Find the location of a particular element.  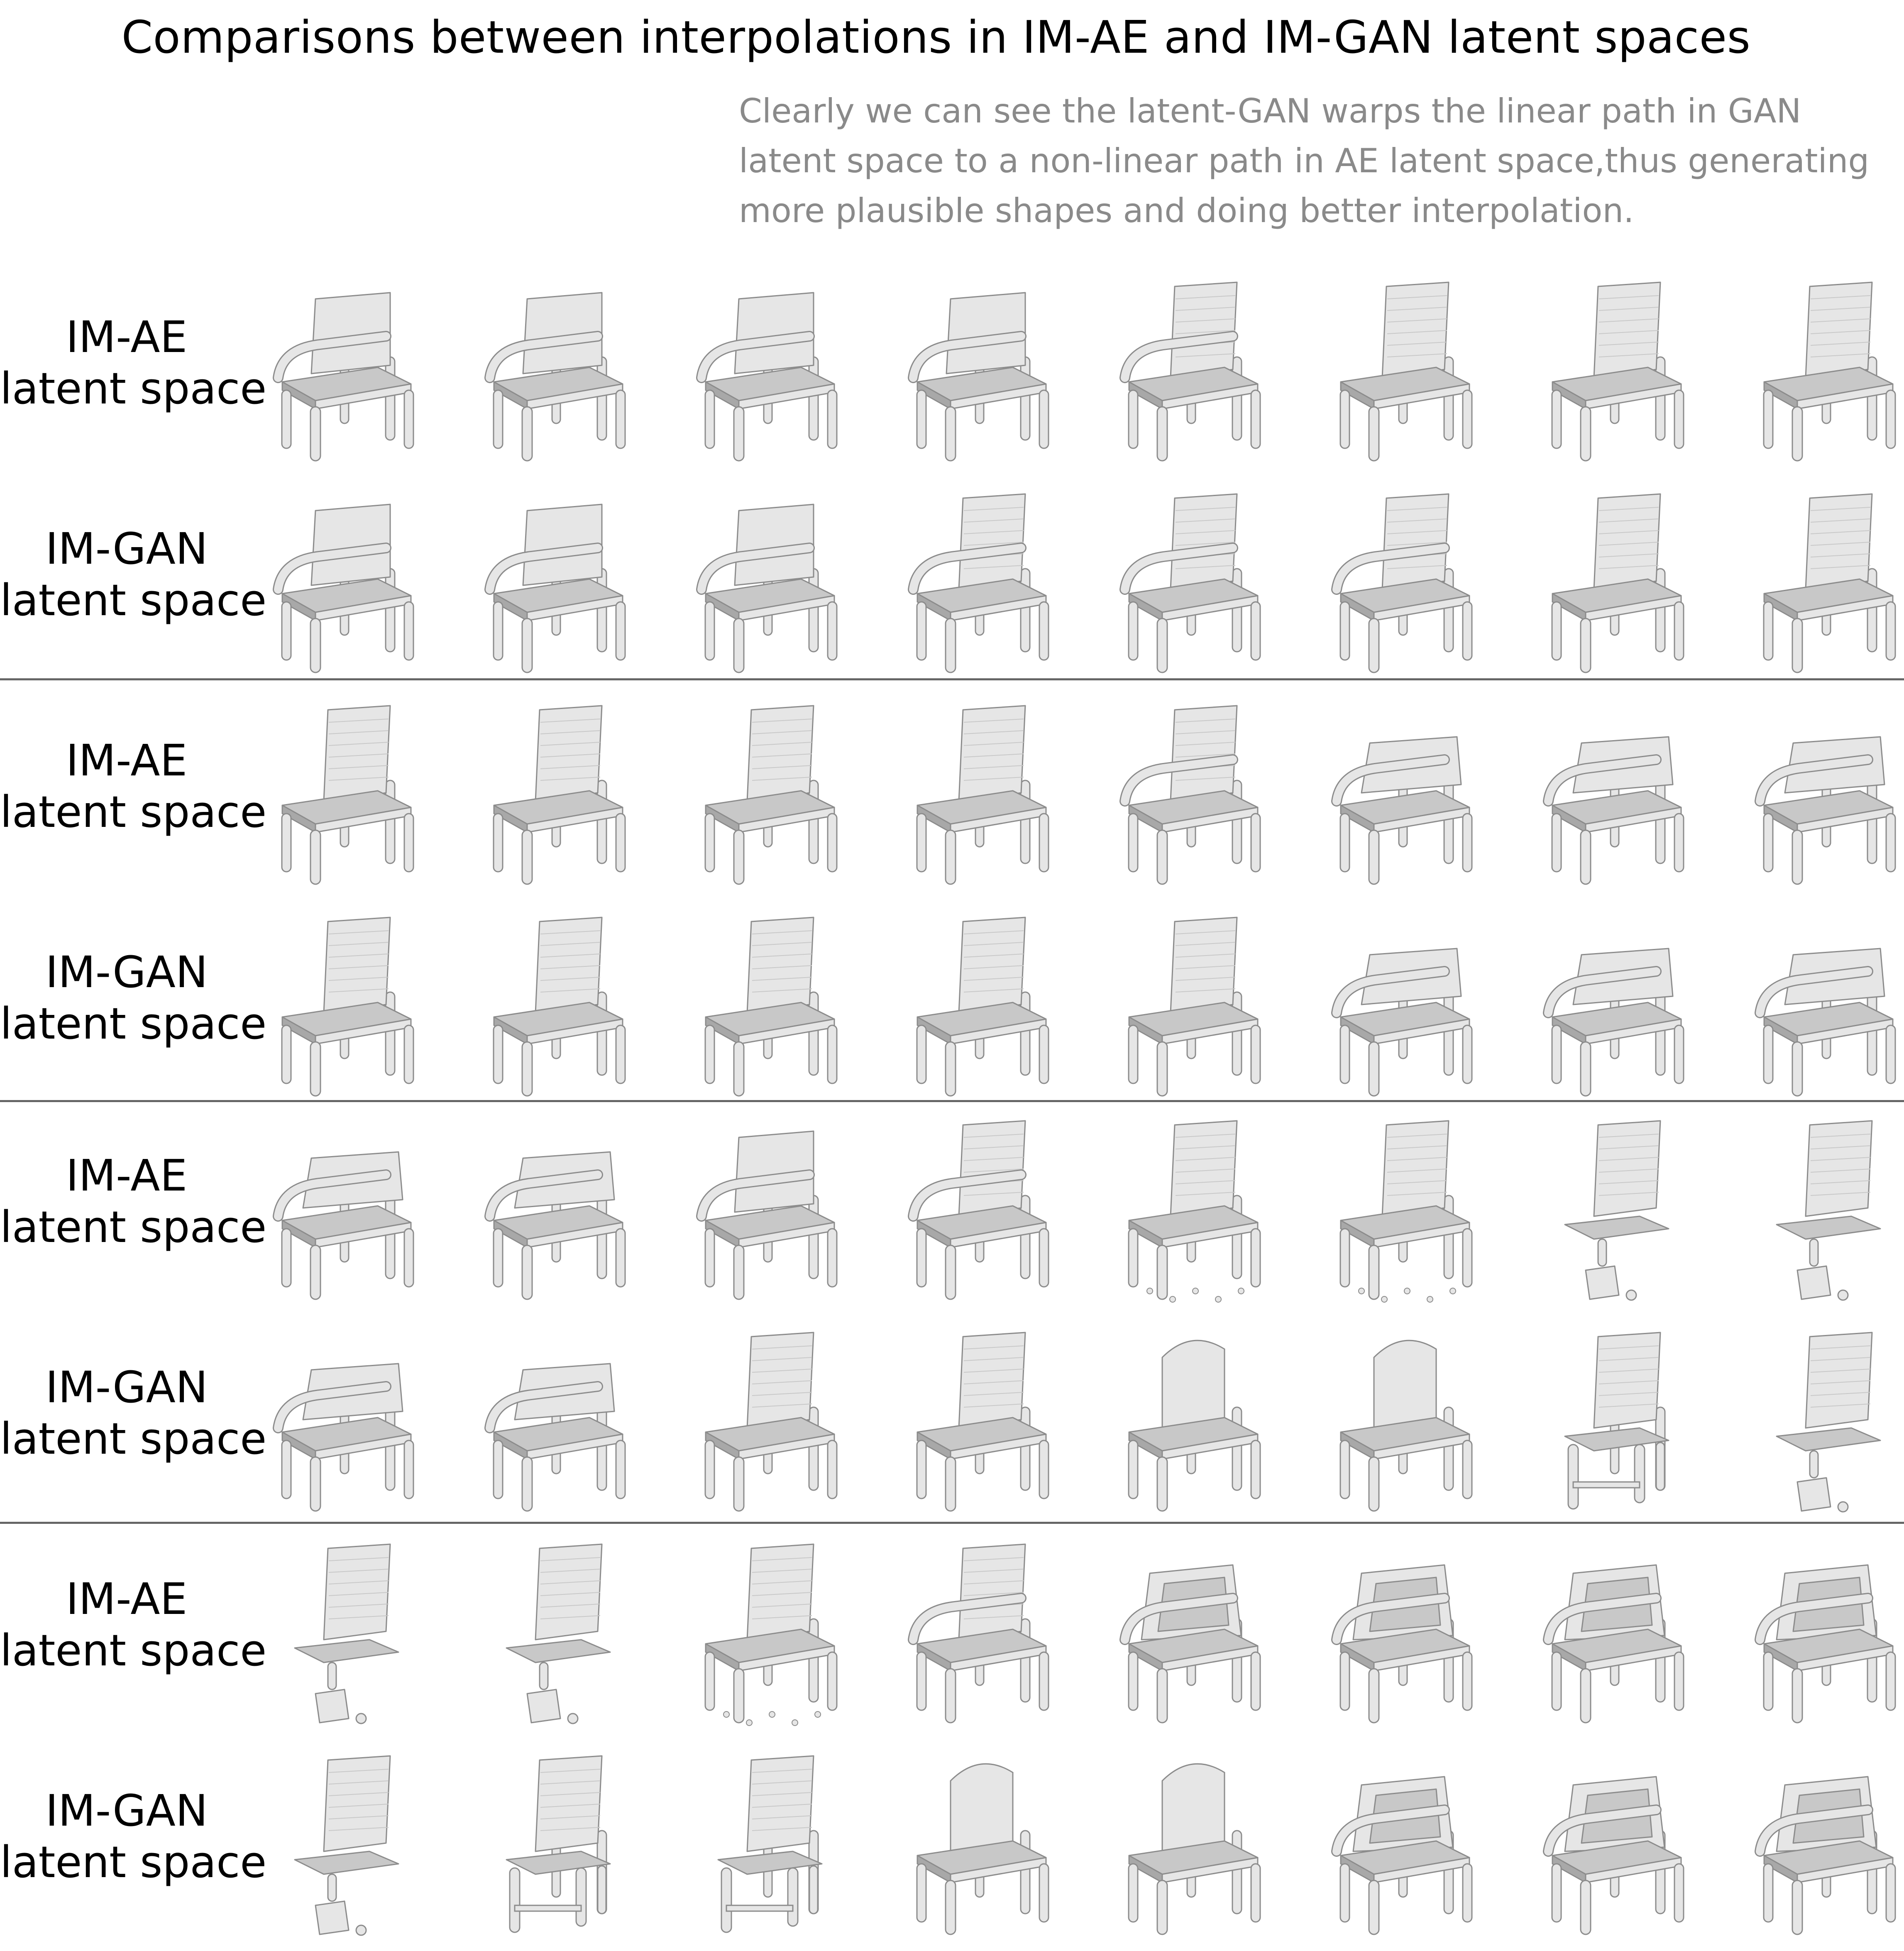

im-gan-row: IM-GAN latent space is located at coordinates (952, 1845).